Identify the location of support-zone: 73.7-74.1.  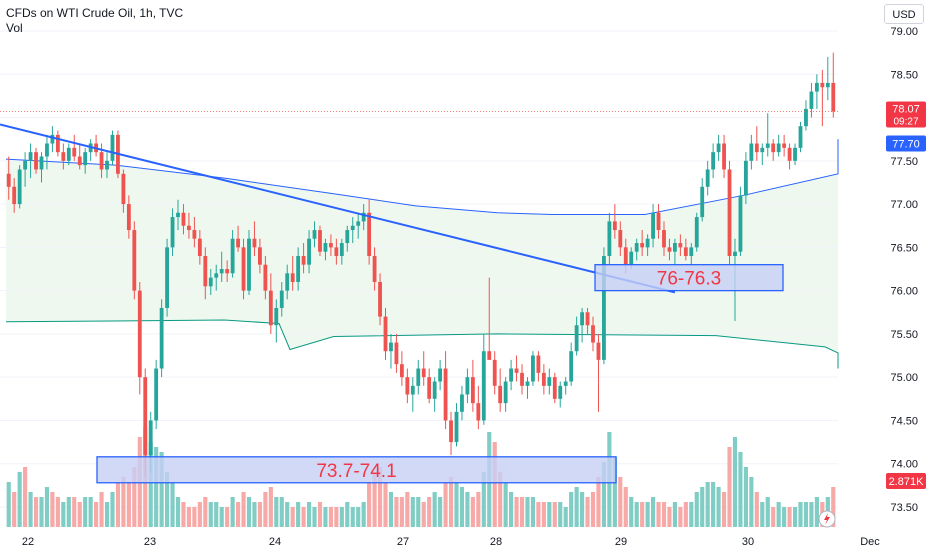
(356, 470).